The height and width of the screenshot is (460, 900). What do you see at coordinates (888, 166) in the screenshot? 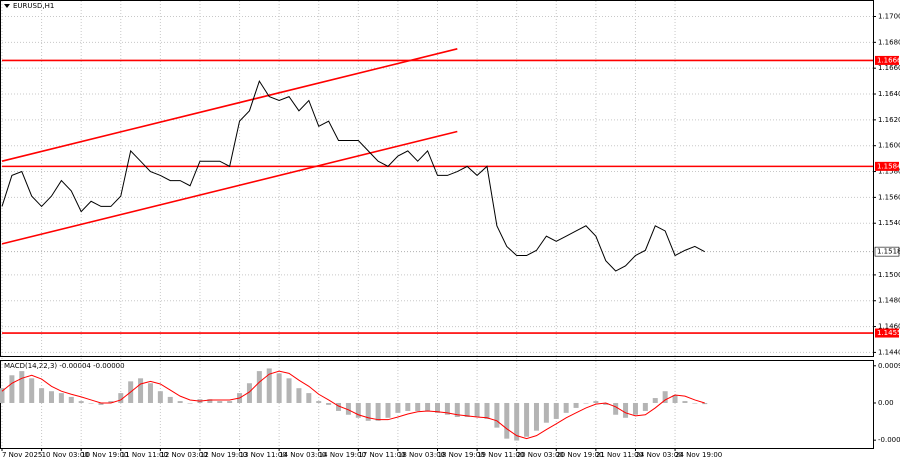
I see `level-label: 1.1584` at bounding box center [888, 166].